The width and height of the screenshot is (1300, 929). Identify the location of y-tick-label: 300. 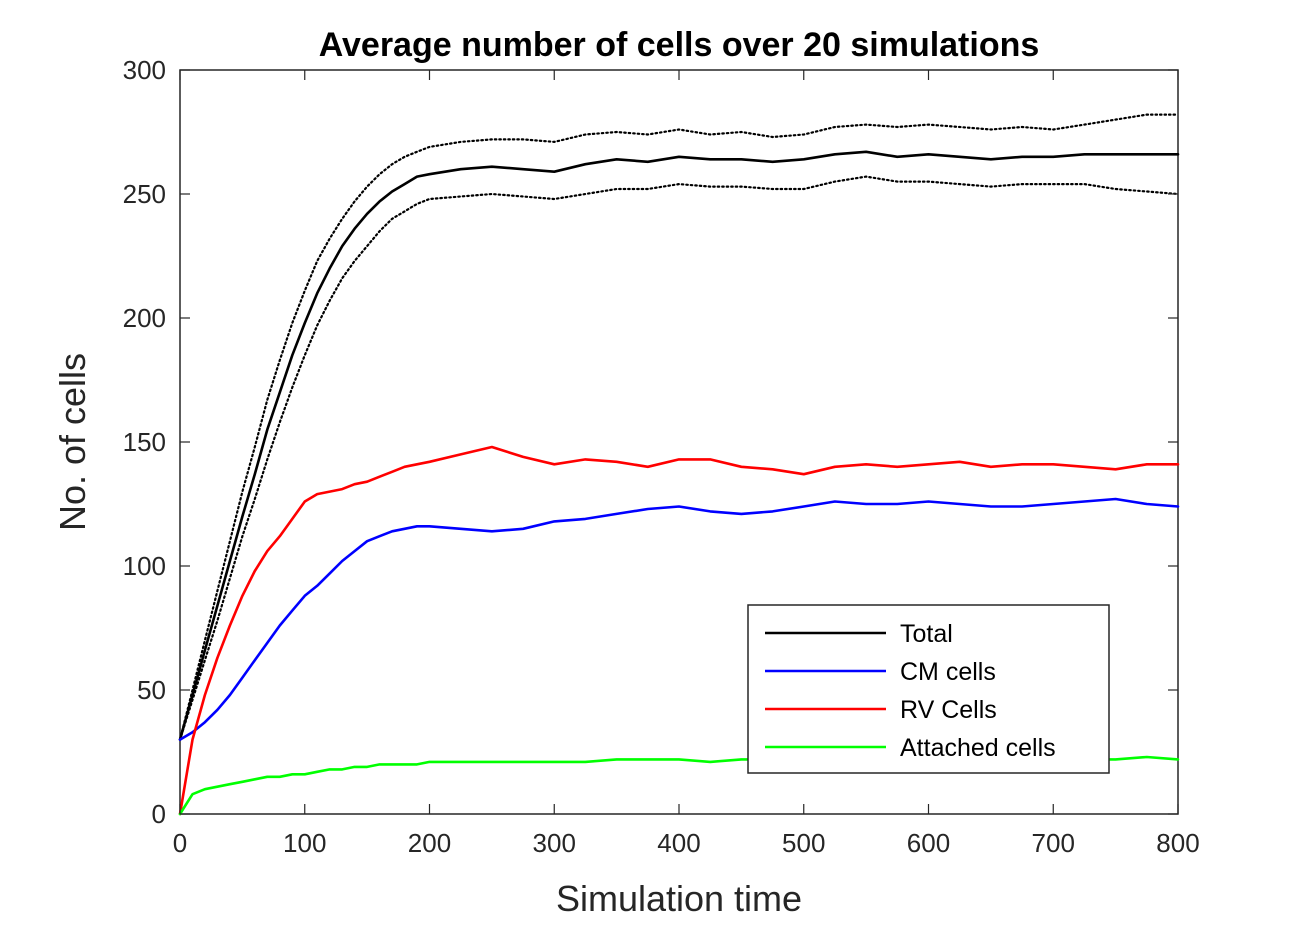
(144, 70).